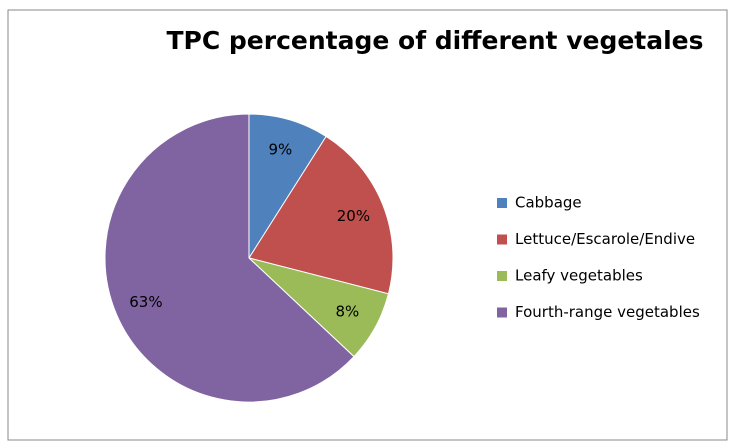 The image size is (729, 445). Describe the element at coordinates (607, 312) in the screenshot. I see `legend-label: Fourth-range vegetables` at that location.